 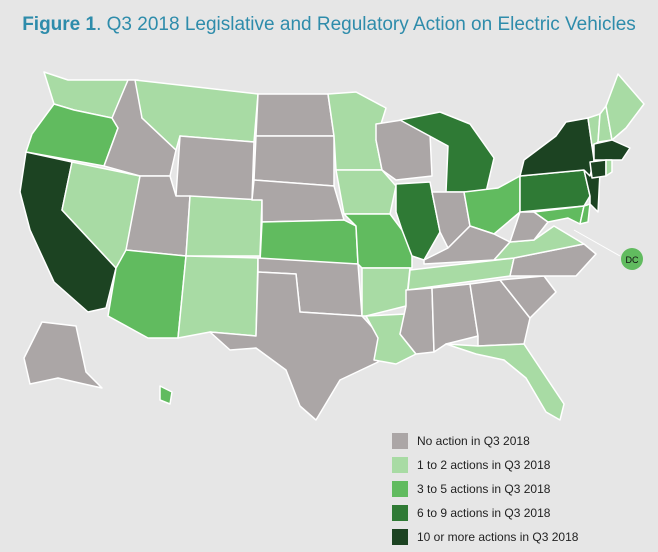 I want to click on state-CO, so click(x=224, y=226).